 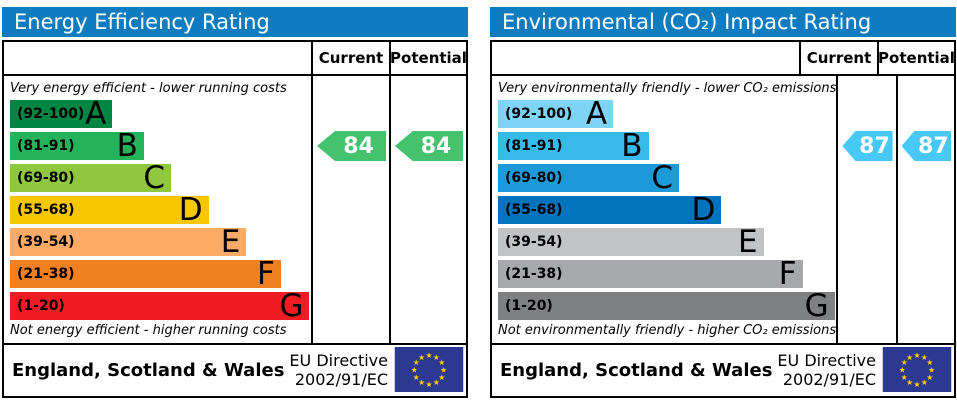 What do you see at coordinates (351, 146) in the screenshot?
I see `current-rating-arrow: 84` at bounding box center [351, 146].